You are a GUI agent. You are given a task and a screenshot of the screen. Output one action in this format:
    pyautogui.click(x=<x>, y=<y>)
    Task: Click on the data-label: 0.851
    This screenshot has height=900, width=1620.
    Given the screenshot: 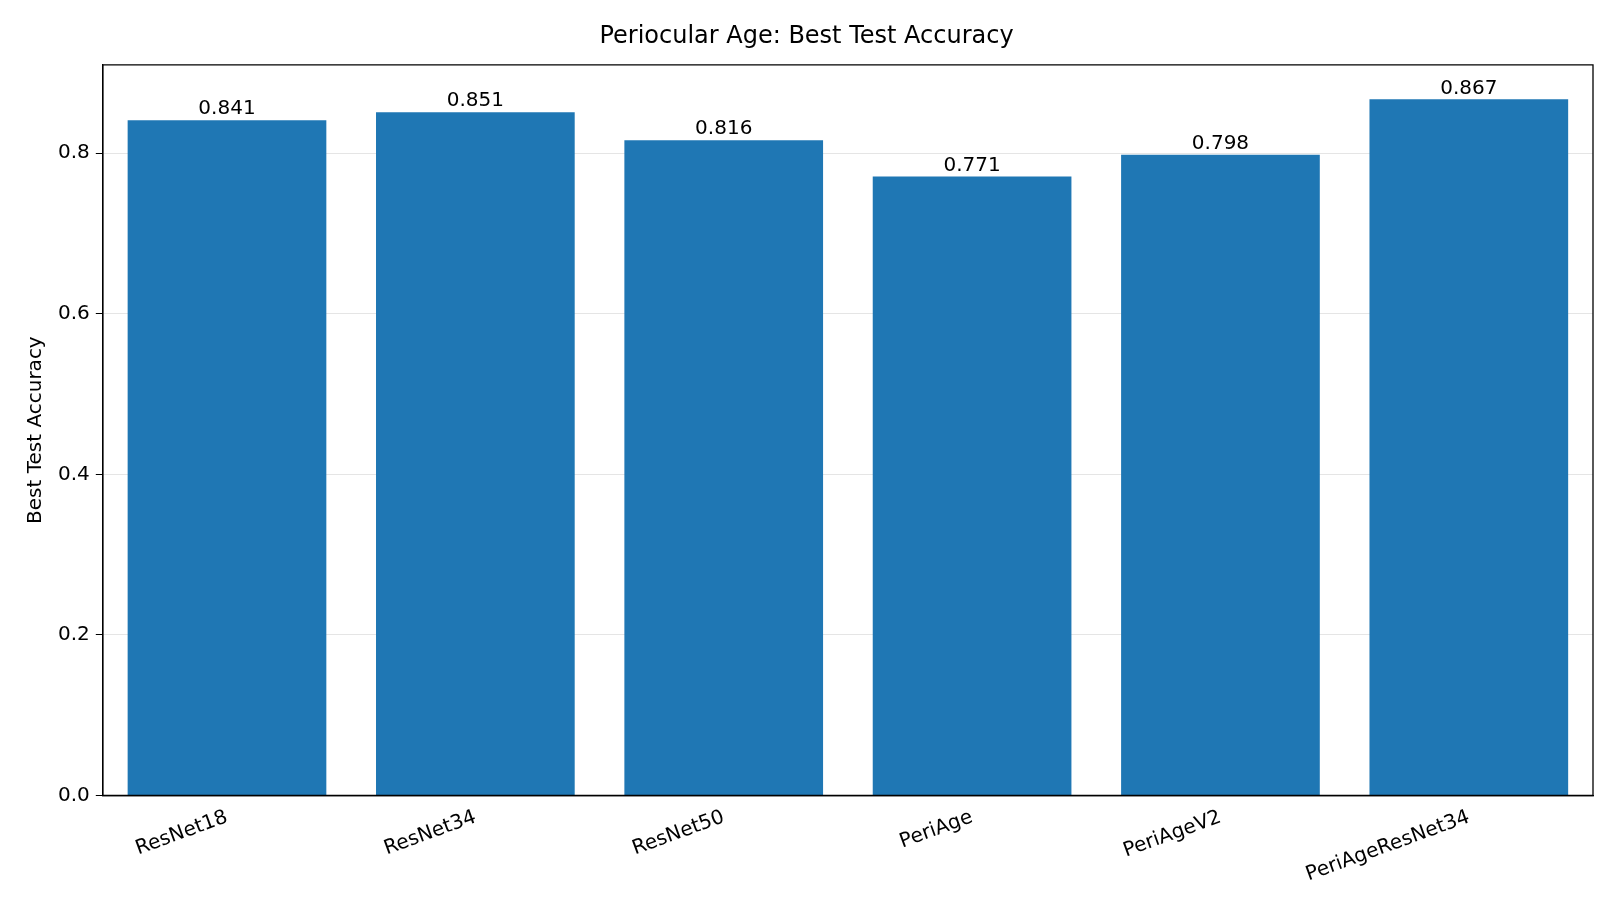 What is the action you would take?
    pyautogui.click(x=475, y=99)
    